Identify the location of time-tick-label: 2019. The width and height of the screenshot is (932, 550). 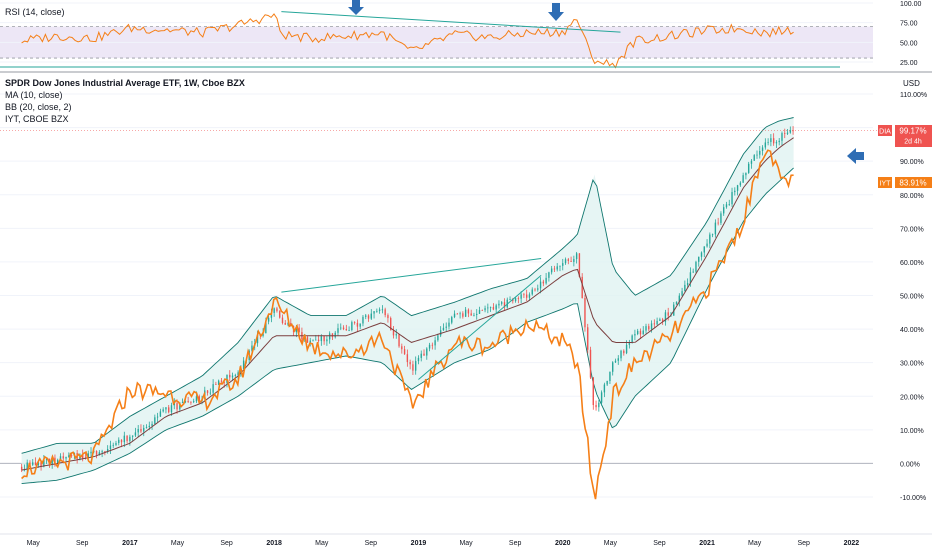
(419, 543).